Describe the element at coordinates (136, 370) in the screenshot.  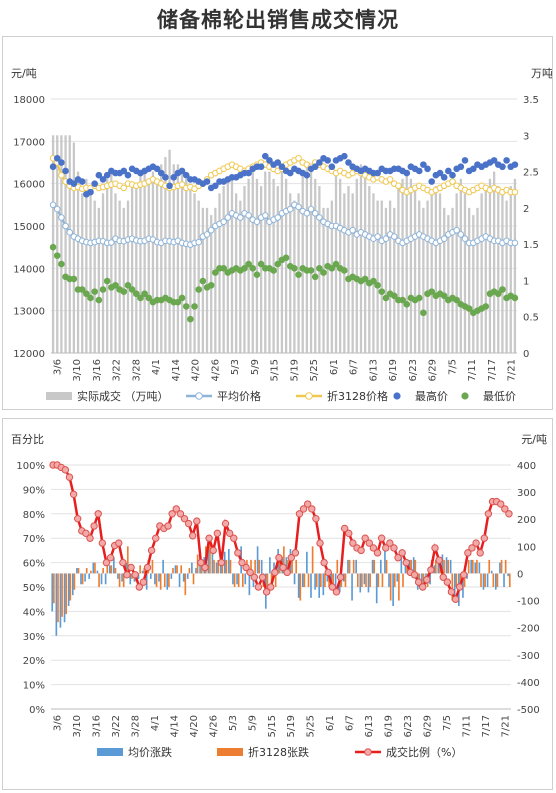
I see `x-tick-label: 3/28` at that location.